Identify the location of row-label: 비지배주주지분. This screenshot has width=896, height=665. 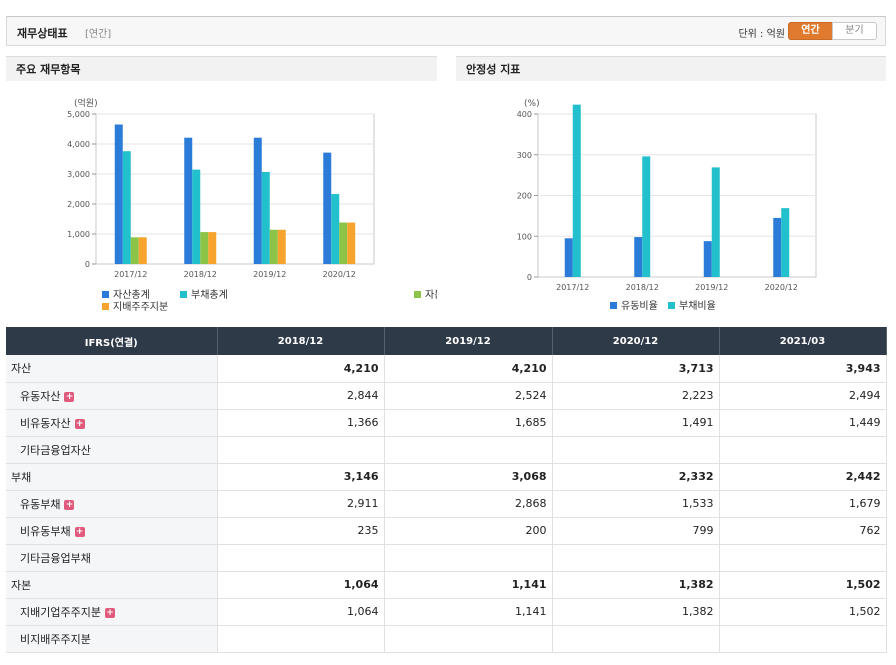
(55, 639).